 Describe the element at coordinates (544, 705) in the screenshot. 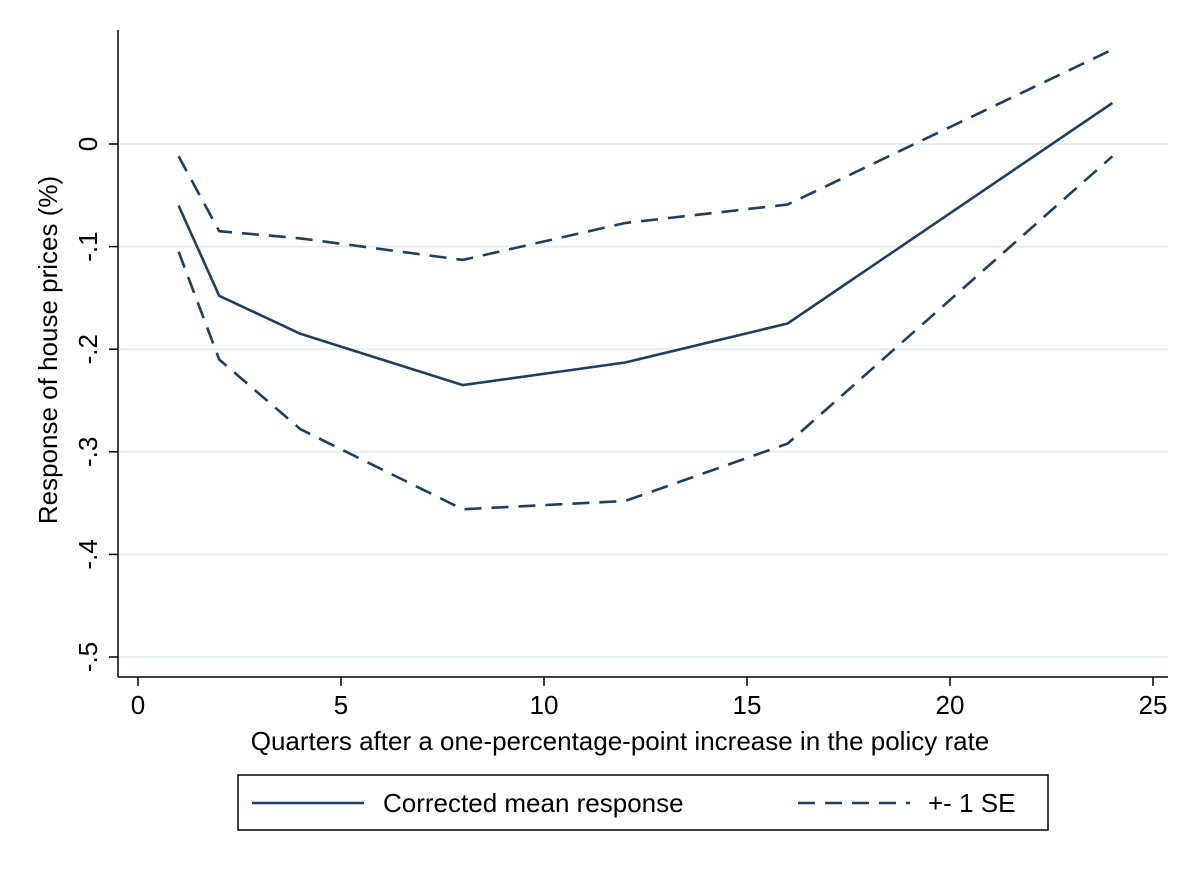

I see `x-tick-label: 10` at that location.